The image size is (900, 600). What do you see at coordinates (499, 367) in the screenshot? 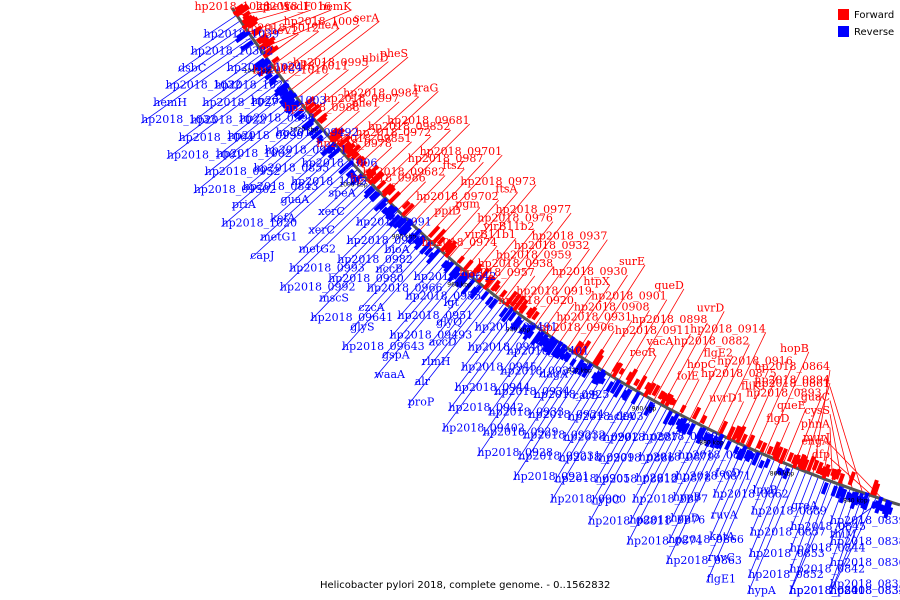
I see `gene-label: hp2018_0945` at bounding box center [499, 367].